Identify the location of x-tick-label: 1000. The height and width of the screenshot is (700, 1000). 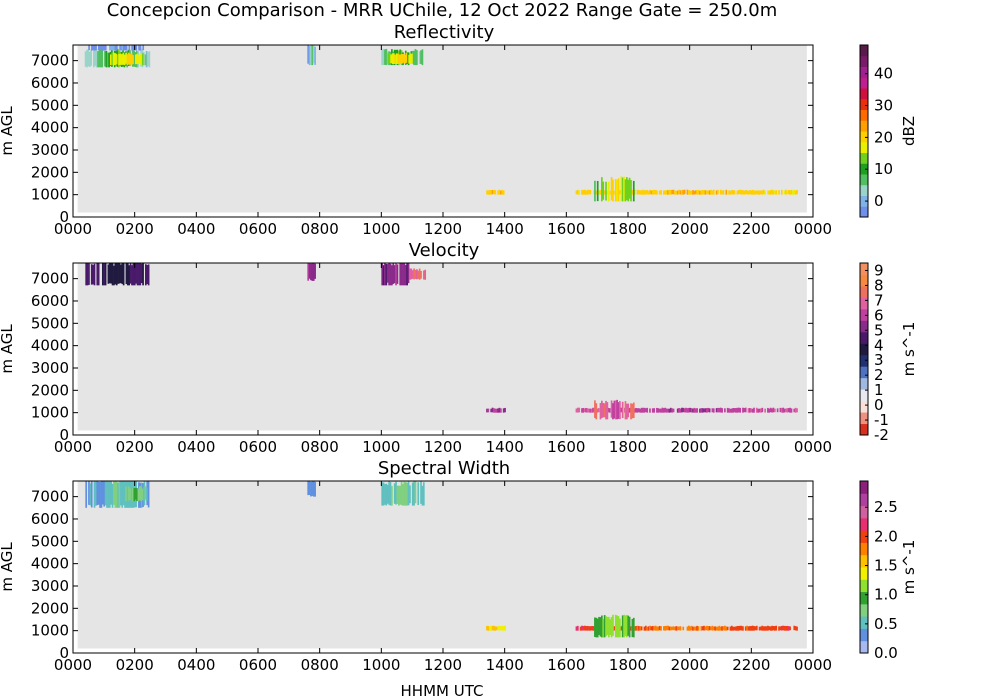
(381, 229).